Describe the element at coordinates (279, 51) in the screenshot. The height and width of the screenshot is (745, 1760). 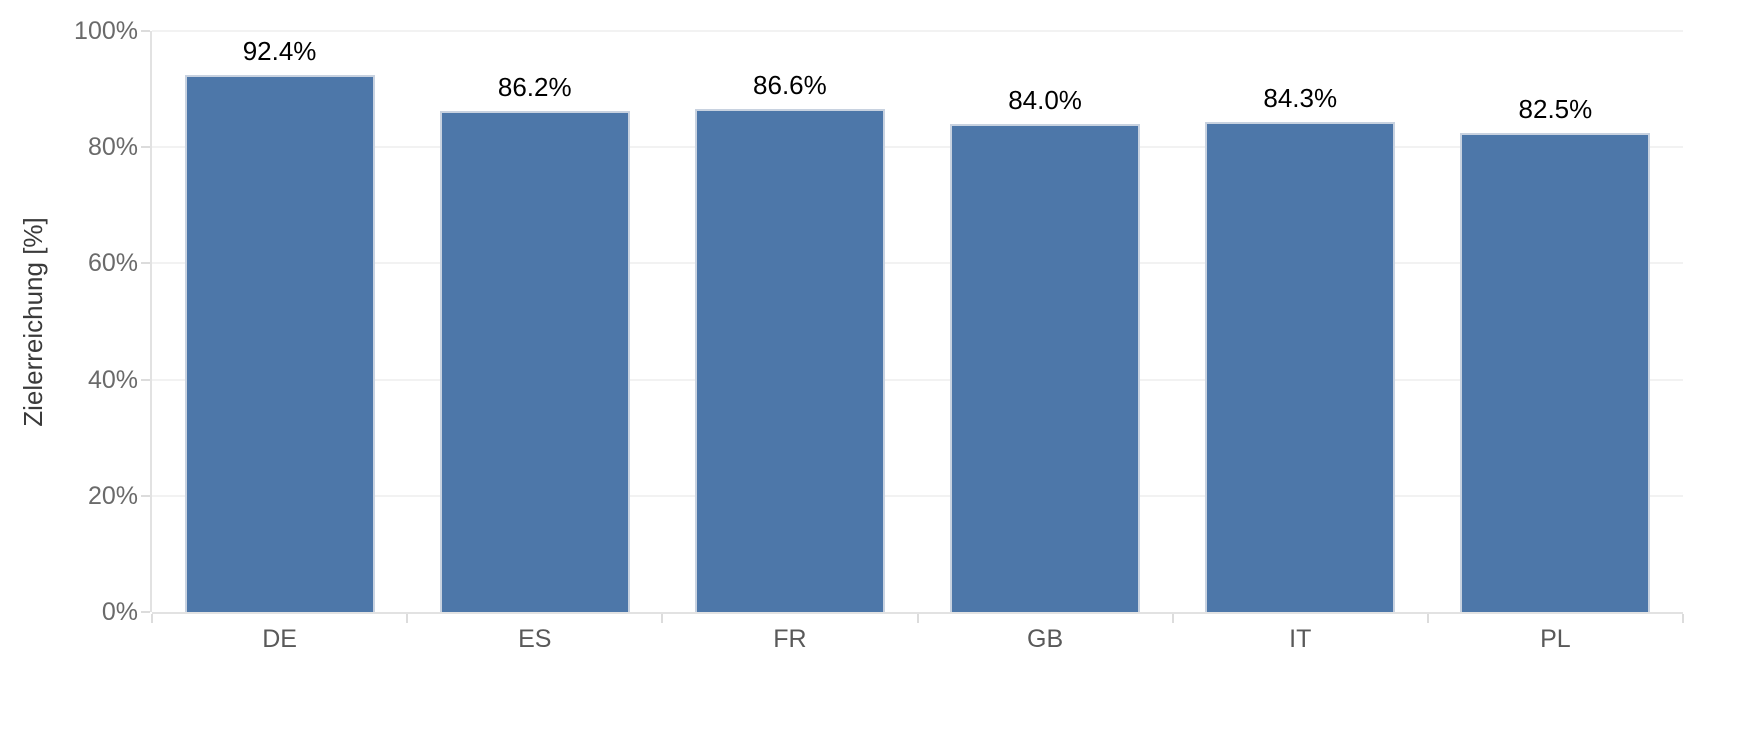
I see `bar-value-label: 92.4%` at that location.